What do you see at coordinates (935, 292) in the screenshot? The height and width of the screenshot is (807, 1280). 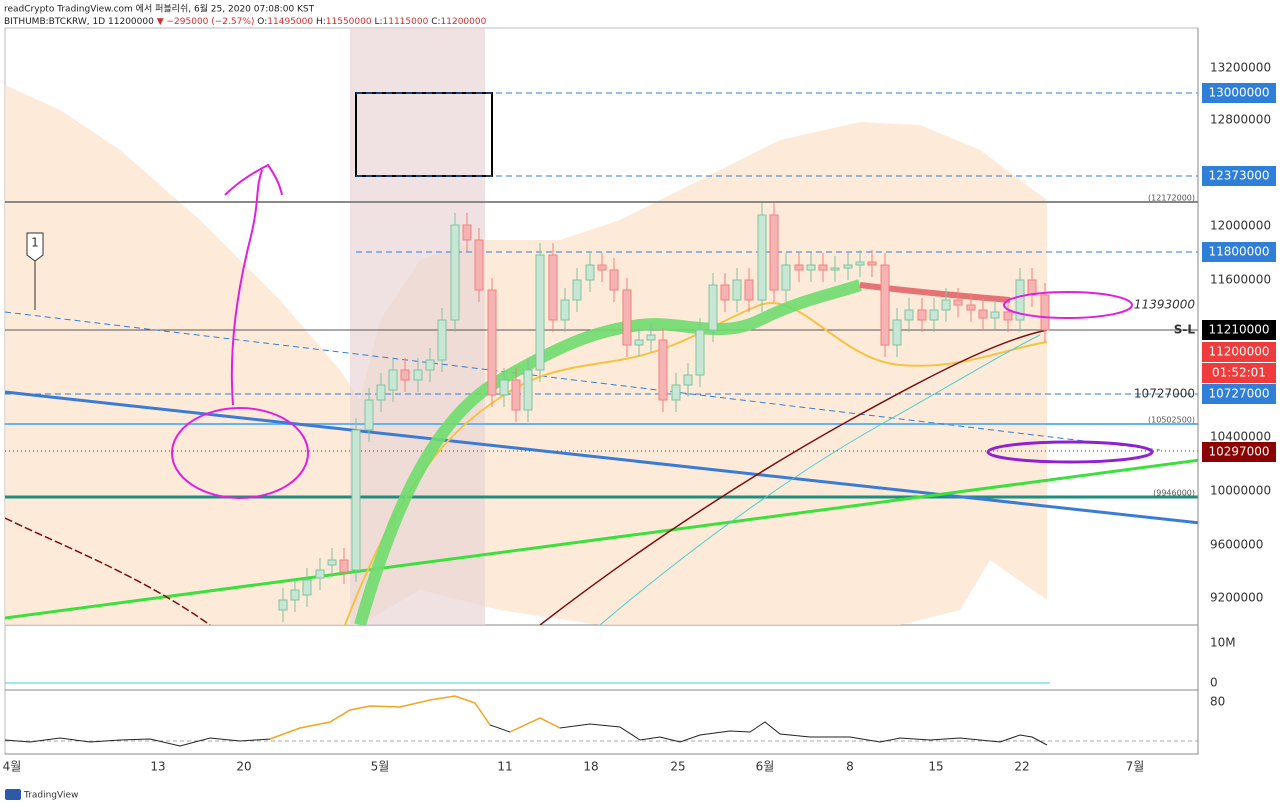 I see `ema-band` at bounding box center [935, 292].